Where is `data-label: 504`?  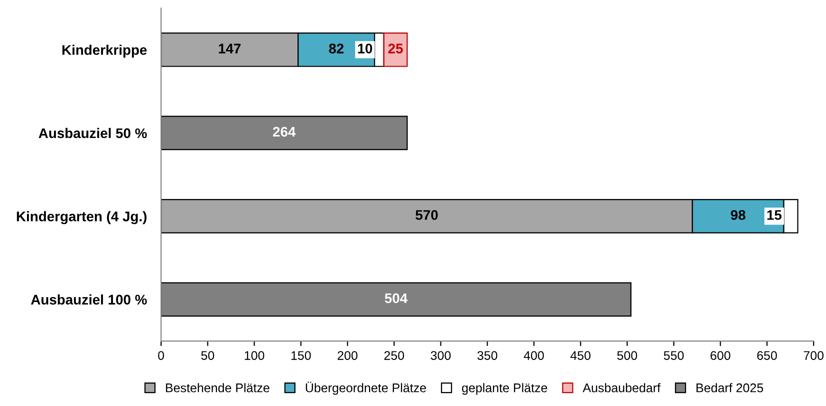
data-label: 504 is located at coordinates (396, 298).